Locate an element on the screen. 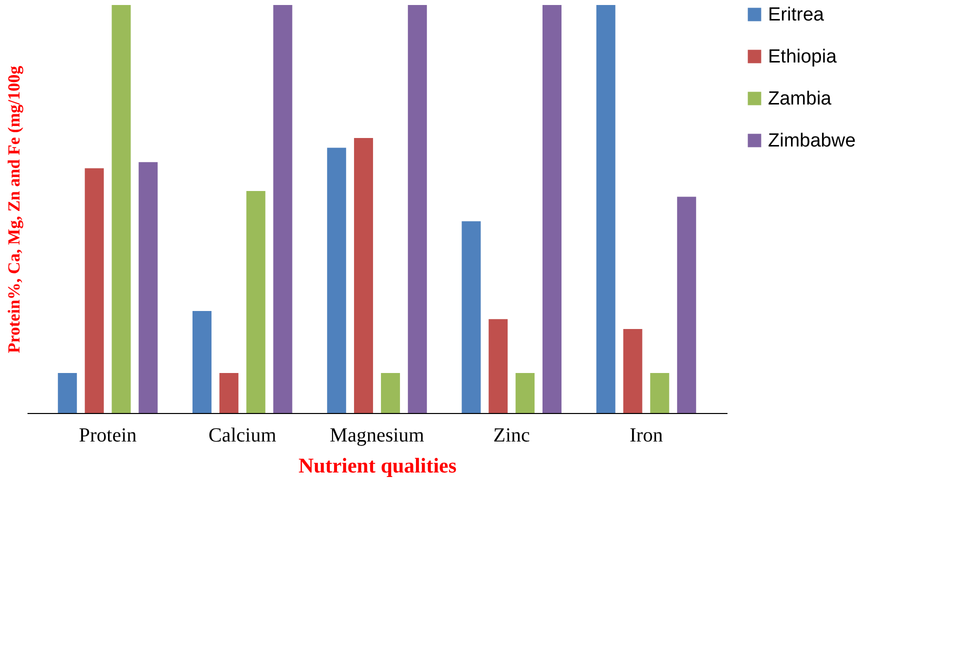 Image resolution: width=956 pixels, height=645 pixels. x-tick-label: Calcium is located at coordinates (242, 435).